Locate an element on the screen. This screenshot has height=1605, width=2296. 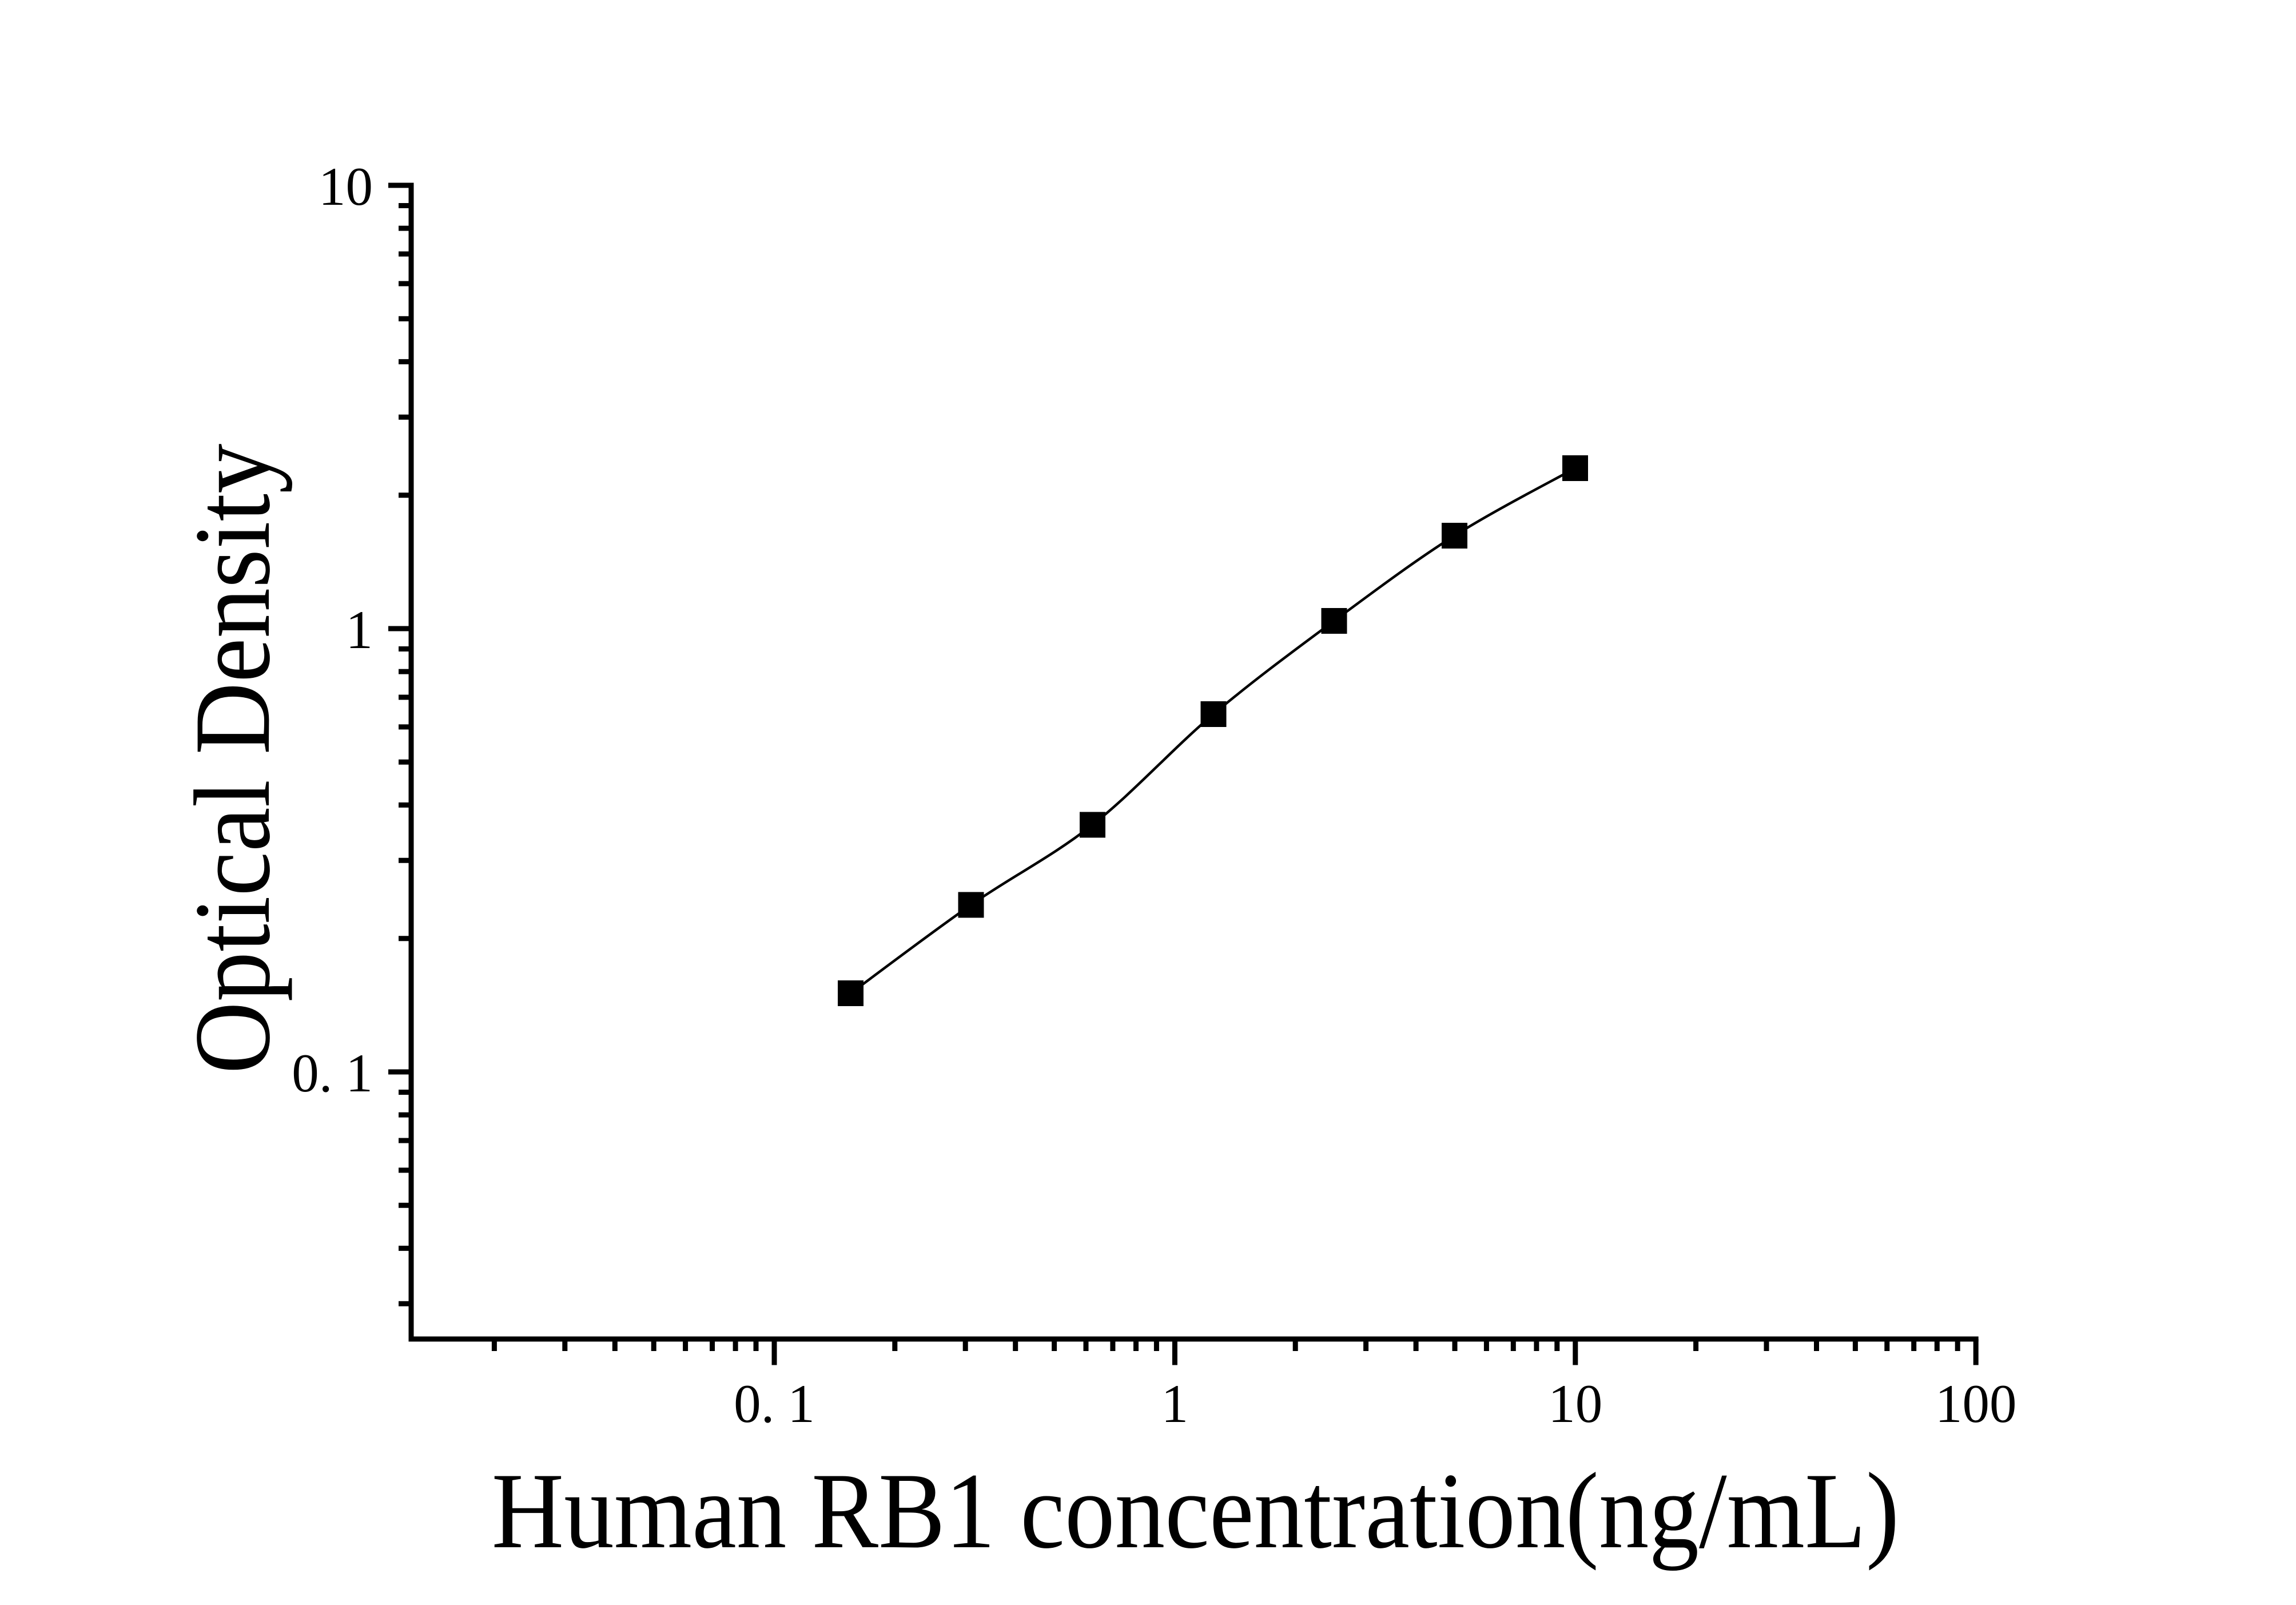
svg-text: Human RB1 concentration(ng/mL) is located at coordinates (1196, 1511).